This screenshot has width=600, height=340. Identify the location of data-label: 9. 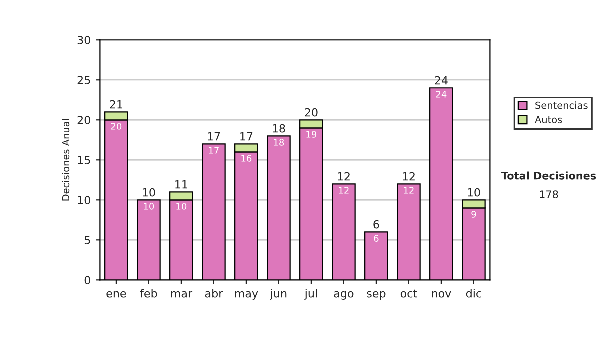
(474, 214).